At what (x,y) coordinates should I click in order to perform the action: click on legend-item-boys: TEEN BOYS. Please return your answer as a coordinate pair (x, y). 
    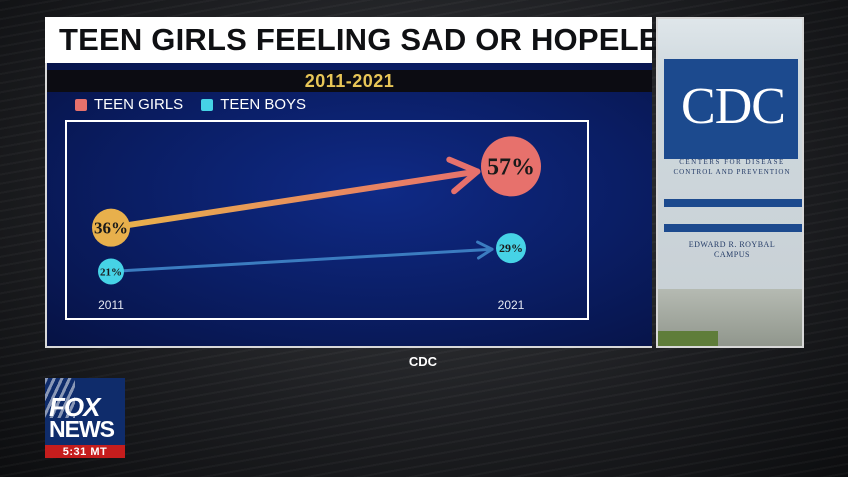
    Looking at the image, I should click on (253, 104).